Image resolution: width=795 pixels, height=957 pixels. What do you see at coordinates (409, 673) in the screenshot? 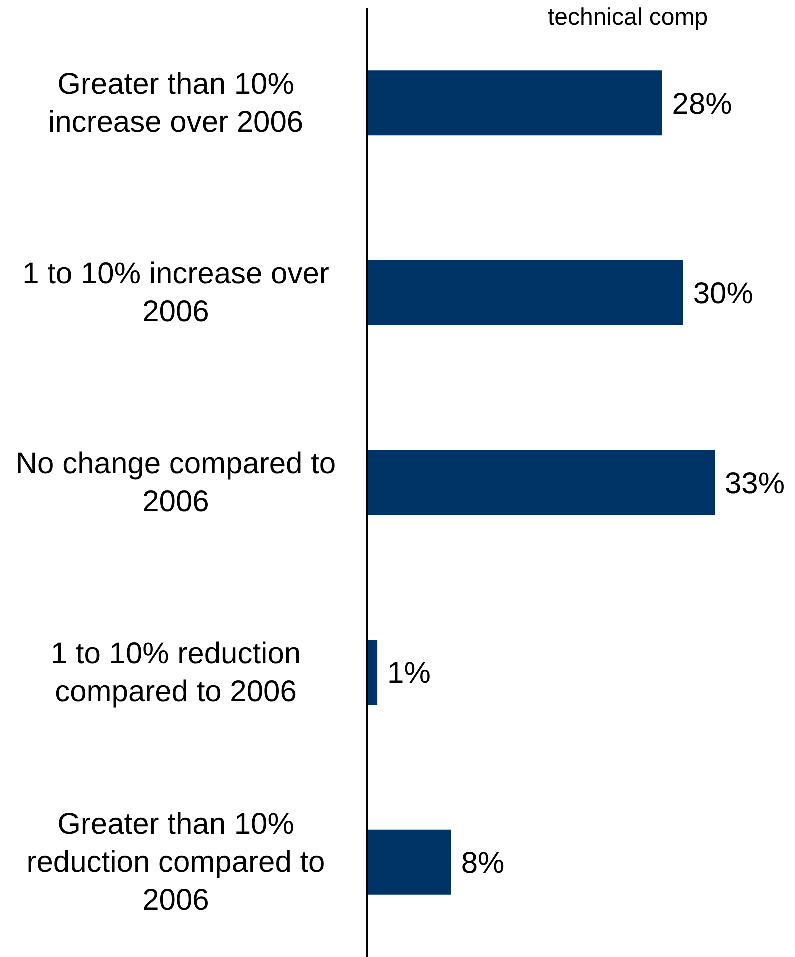
I see `data-label: 1%` at bounding box center [409, 673].